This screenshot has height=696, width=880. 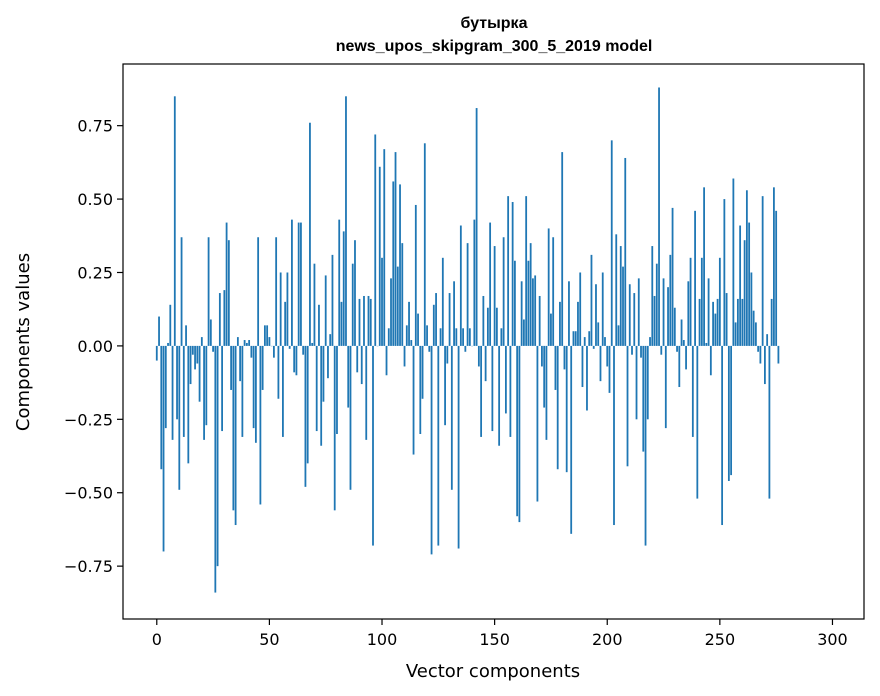 What do you see at coordinates (23, 342) in the screenshot?
I see `y-axis-label: Components values` at bounding box center [23, 342].